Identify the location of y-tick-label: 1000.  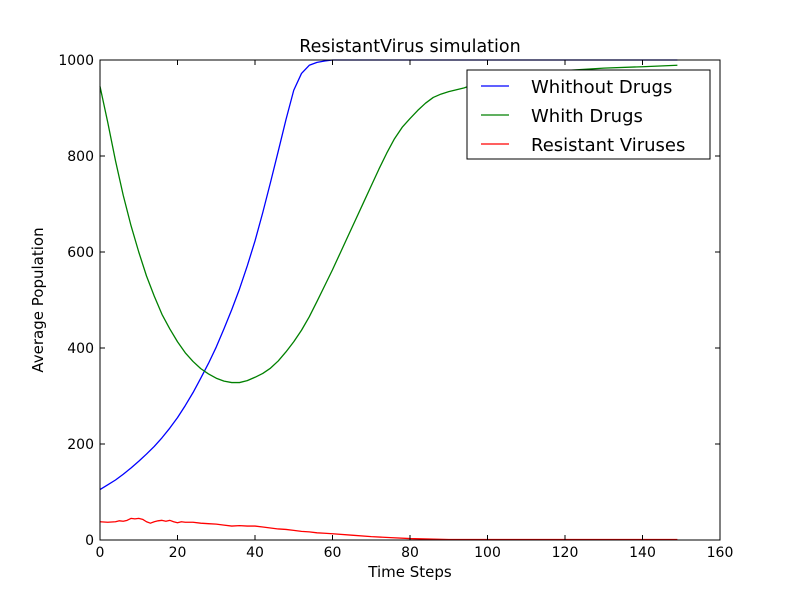
(76, 61).